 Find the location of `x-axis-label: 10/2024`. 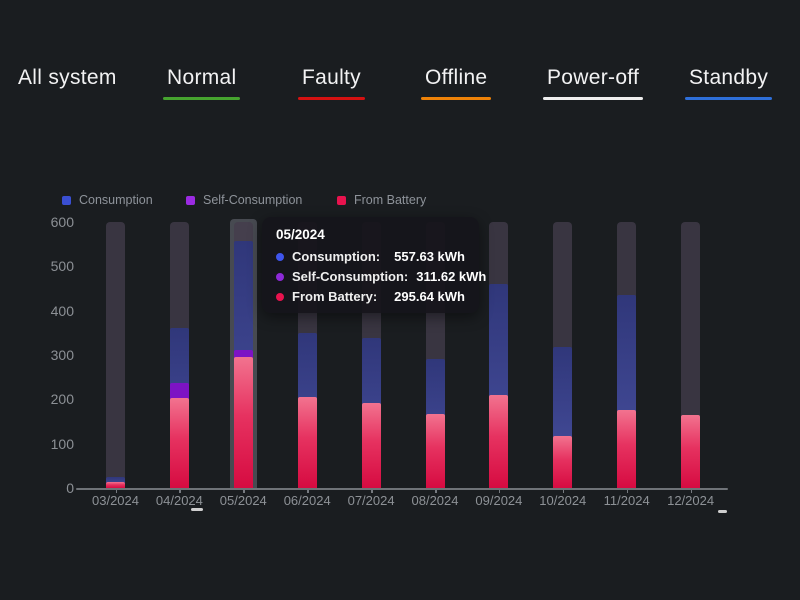

x-axis-label: 10/2024 is located at coordinates (563, 500).